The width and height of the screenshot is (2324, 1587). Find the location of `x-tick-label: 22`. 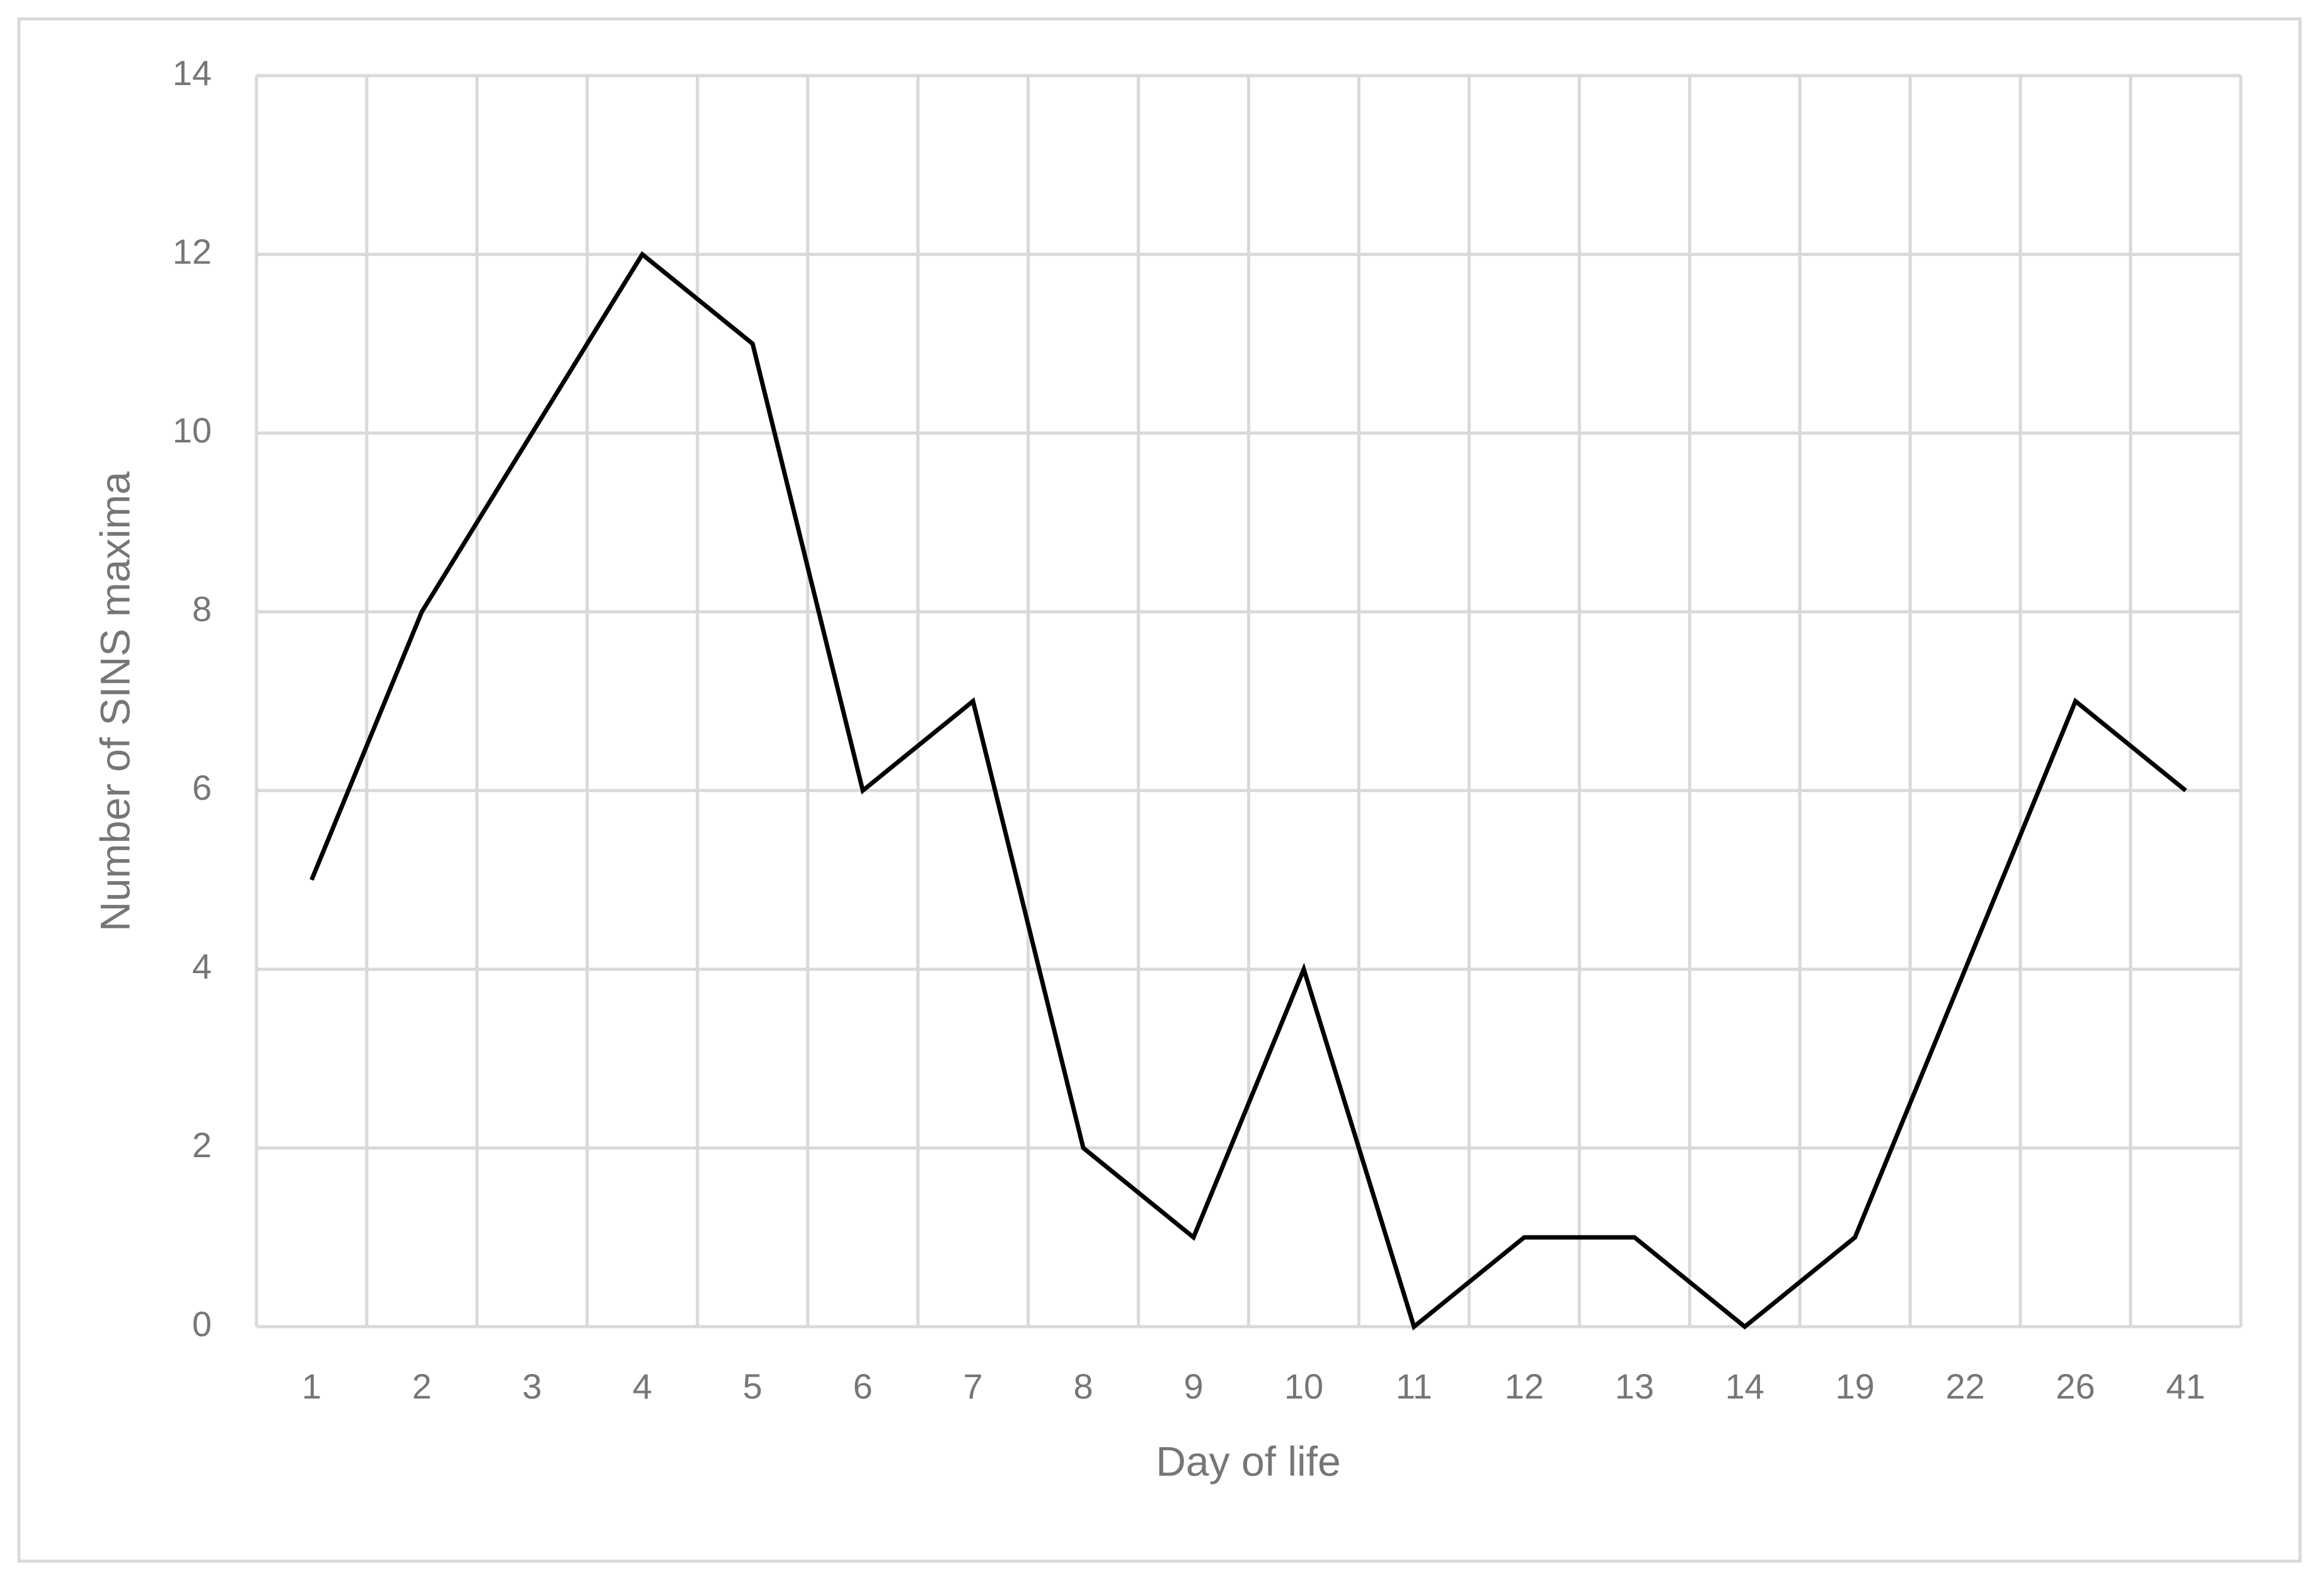

x-tick-label: 22 is located at coordinates (1964, 1386).